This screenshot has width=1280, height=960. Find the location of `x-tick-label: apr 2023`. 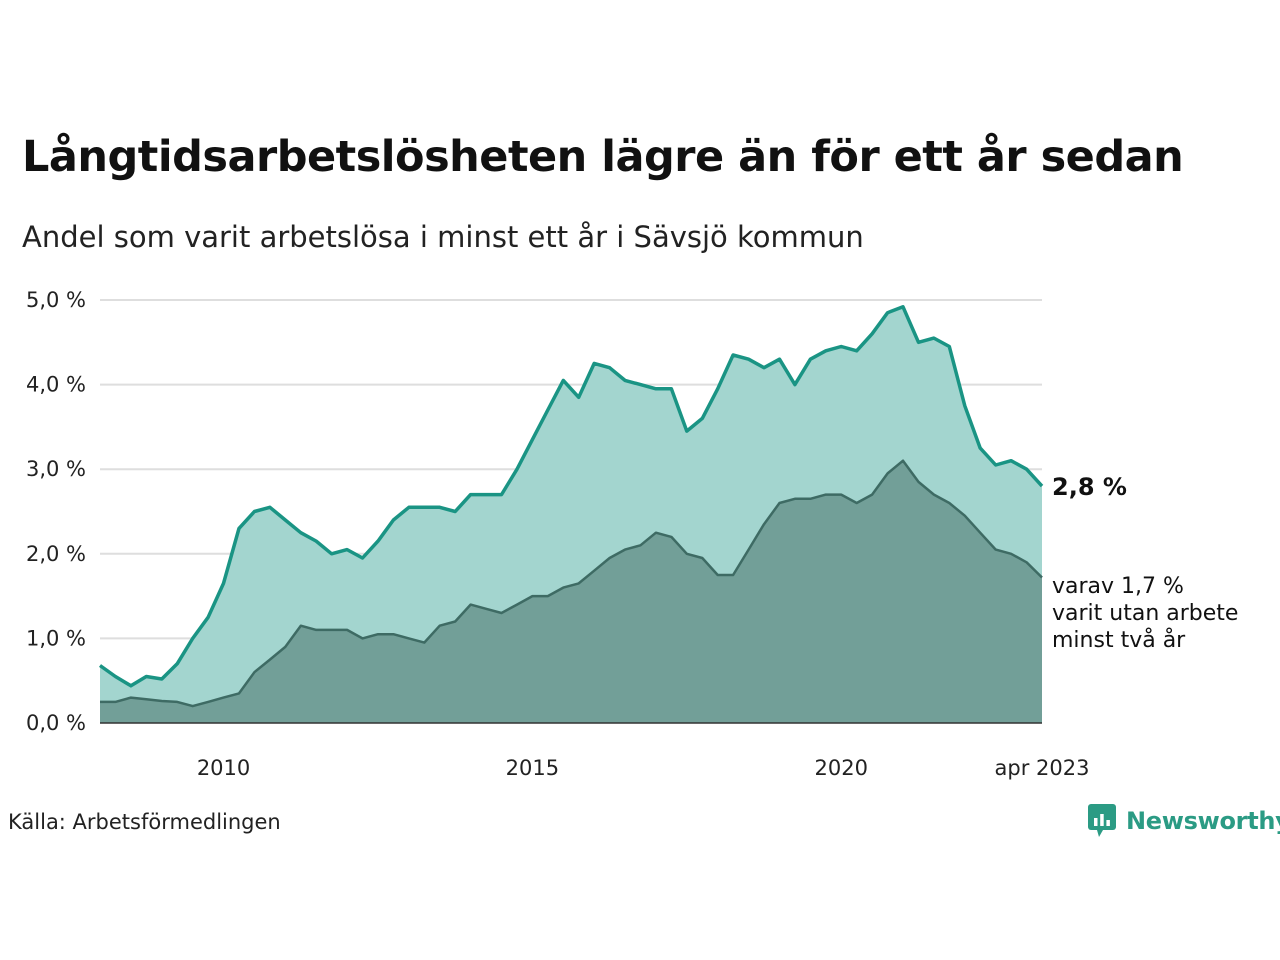

x-tick-label: apr 2023 is located at coordinates (1042, 768).